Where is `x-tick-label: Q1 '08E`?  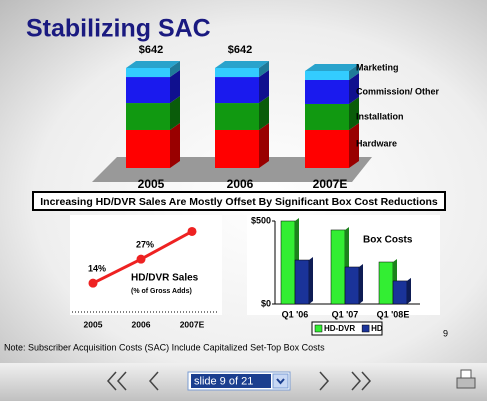
x-tick-label: Q1 '08E is located at coordinates (393, 314).